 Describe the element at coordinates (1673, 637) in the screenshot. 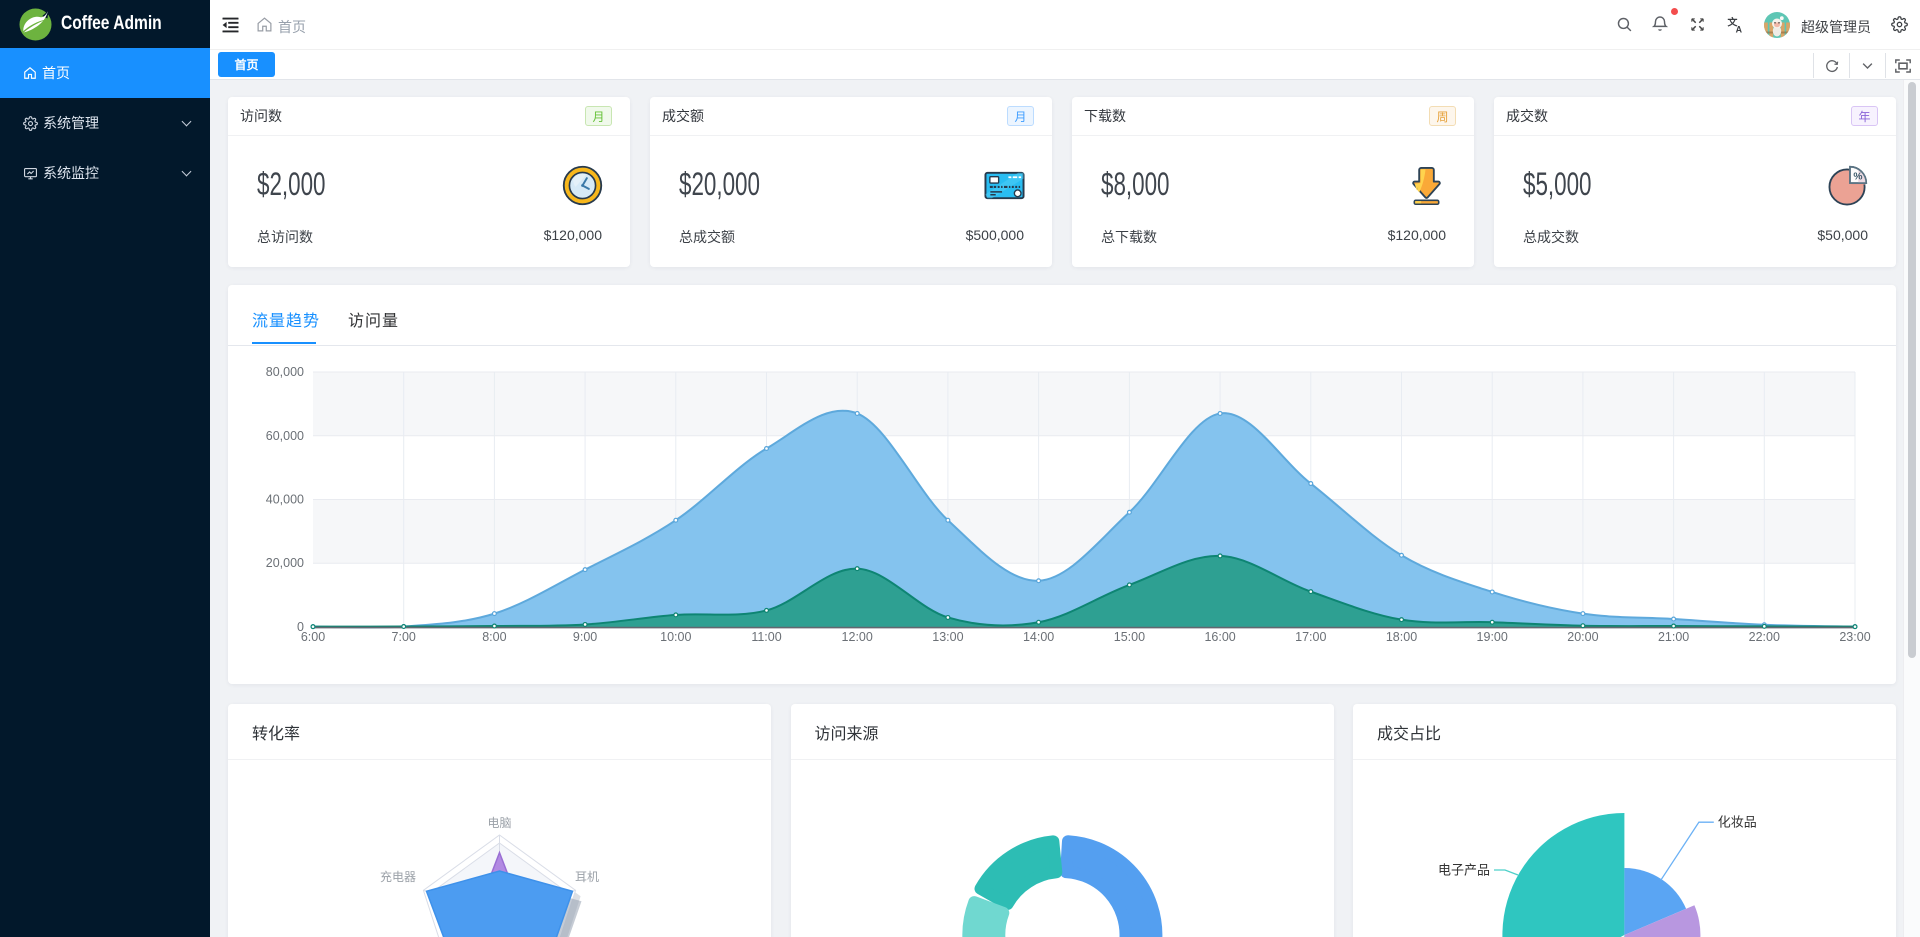

I see `svg-text: 21:00` at that location.